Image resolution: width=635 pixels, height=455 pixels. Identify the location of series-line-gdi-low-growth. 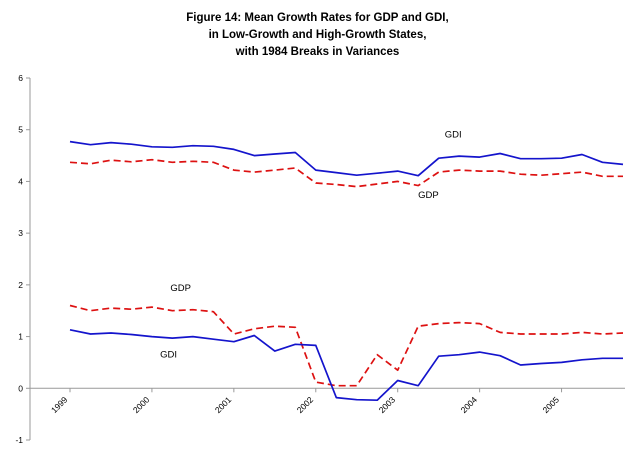
(346, 365).